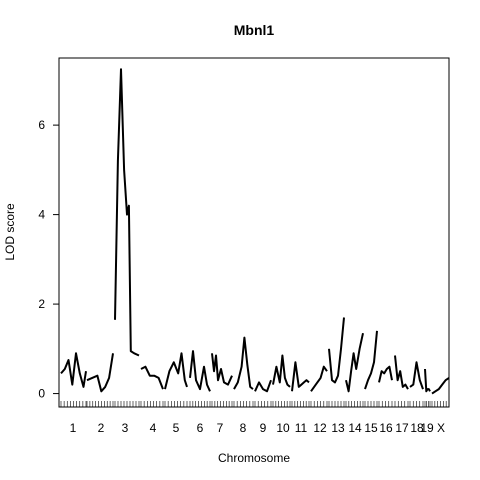 The height and width of the screenshot is (480, 480). I want to click on lod-curve-chr-X, so click(440, 386).